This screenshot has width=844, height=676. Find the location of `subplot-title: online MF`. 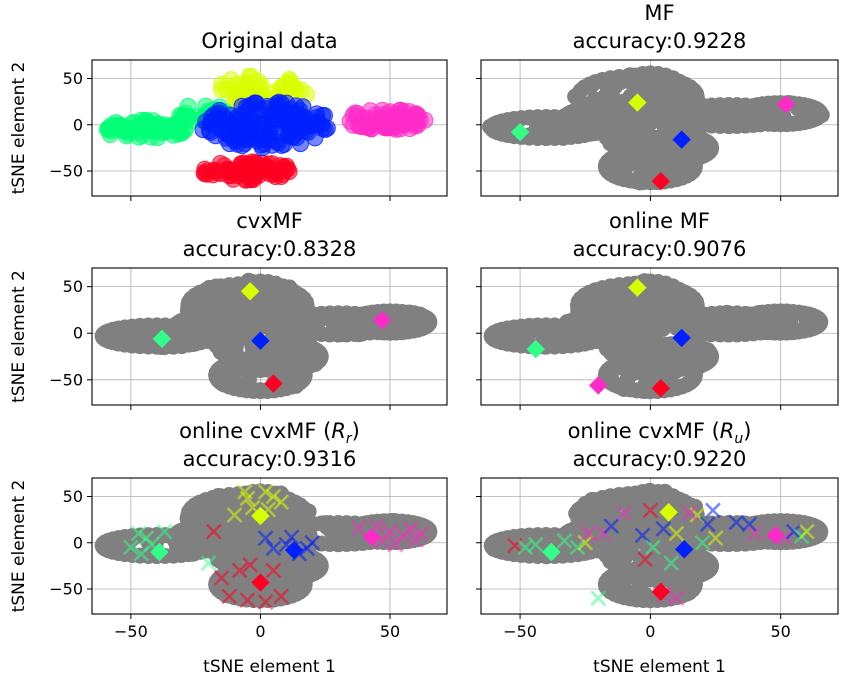

subplot-title: online MF is located at coordinates (659, 221).